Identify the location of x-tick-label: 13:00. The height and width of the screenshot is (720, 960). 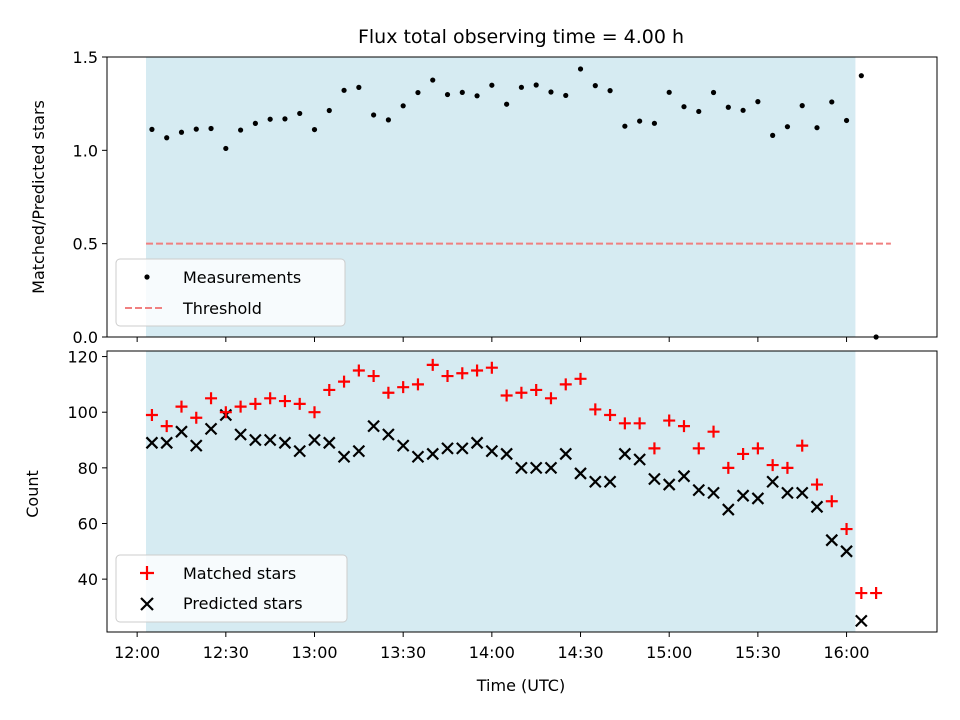
(314, 652).